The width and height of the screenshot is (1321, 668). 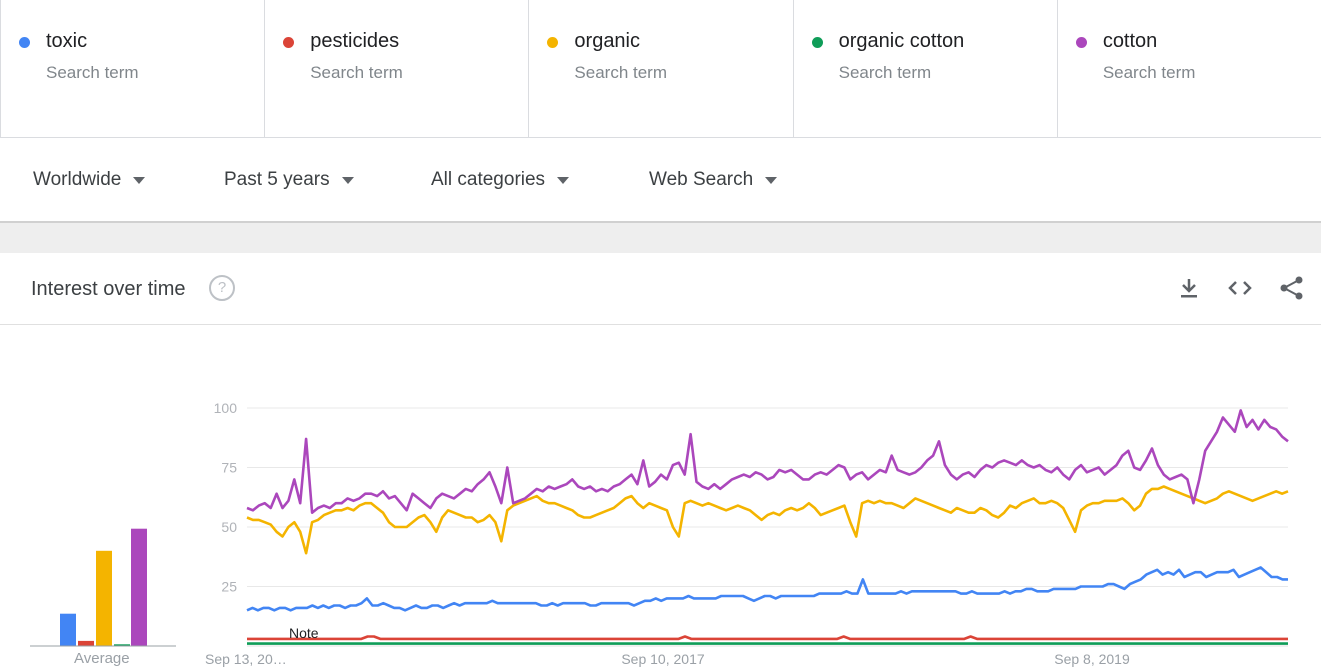 I want to click on embed-icon, so click(x=1240, y=288).